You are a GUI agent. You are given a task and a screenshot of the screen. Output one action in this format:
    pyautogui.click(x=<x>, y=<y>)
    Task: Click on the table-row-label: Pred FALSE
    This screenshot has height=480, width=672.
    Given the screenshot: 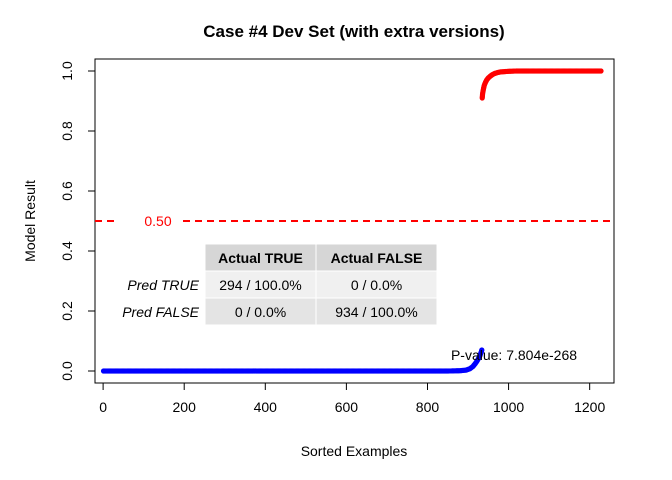 What is the action you would take?
    pyautogui.click(x=160, y=312)
    